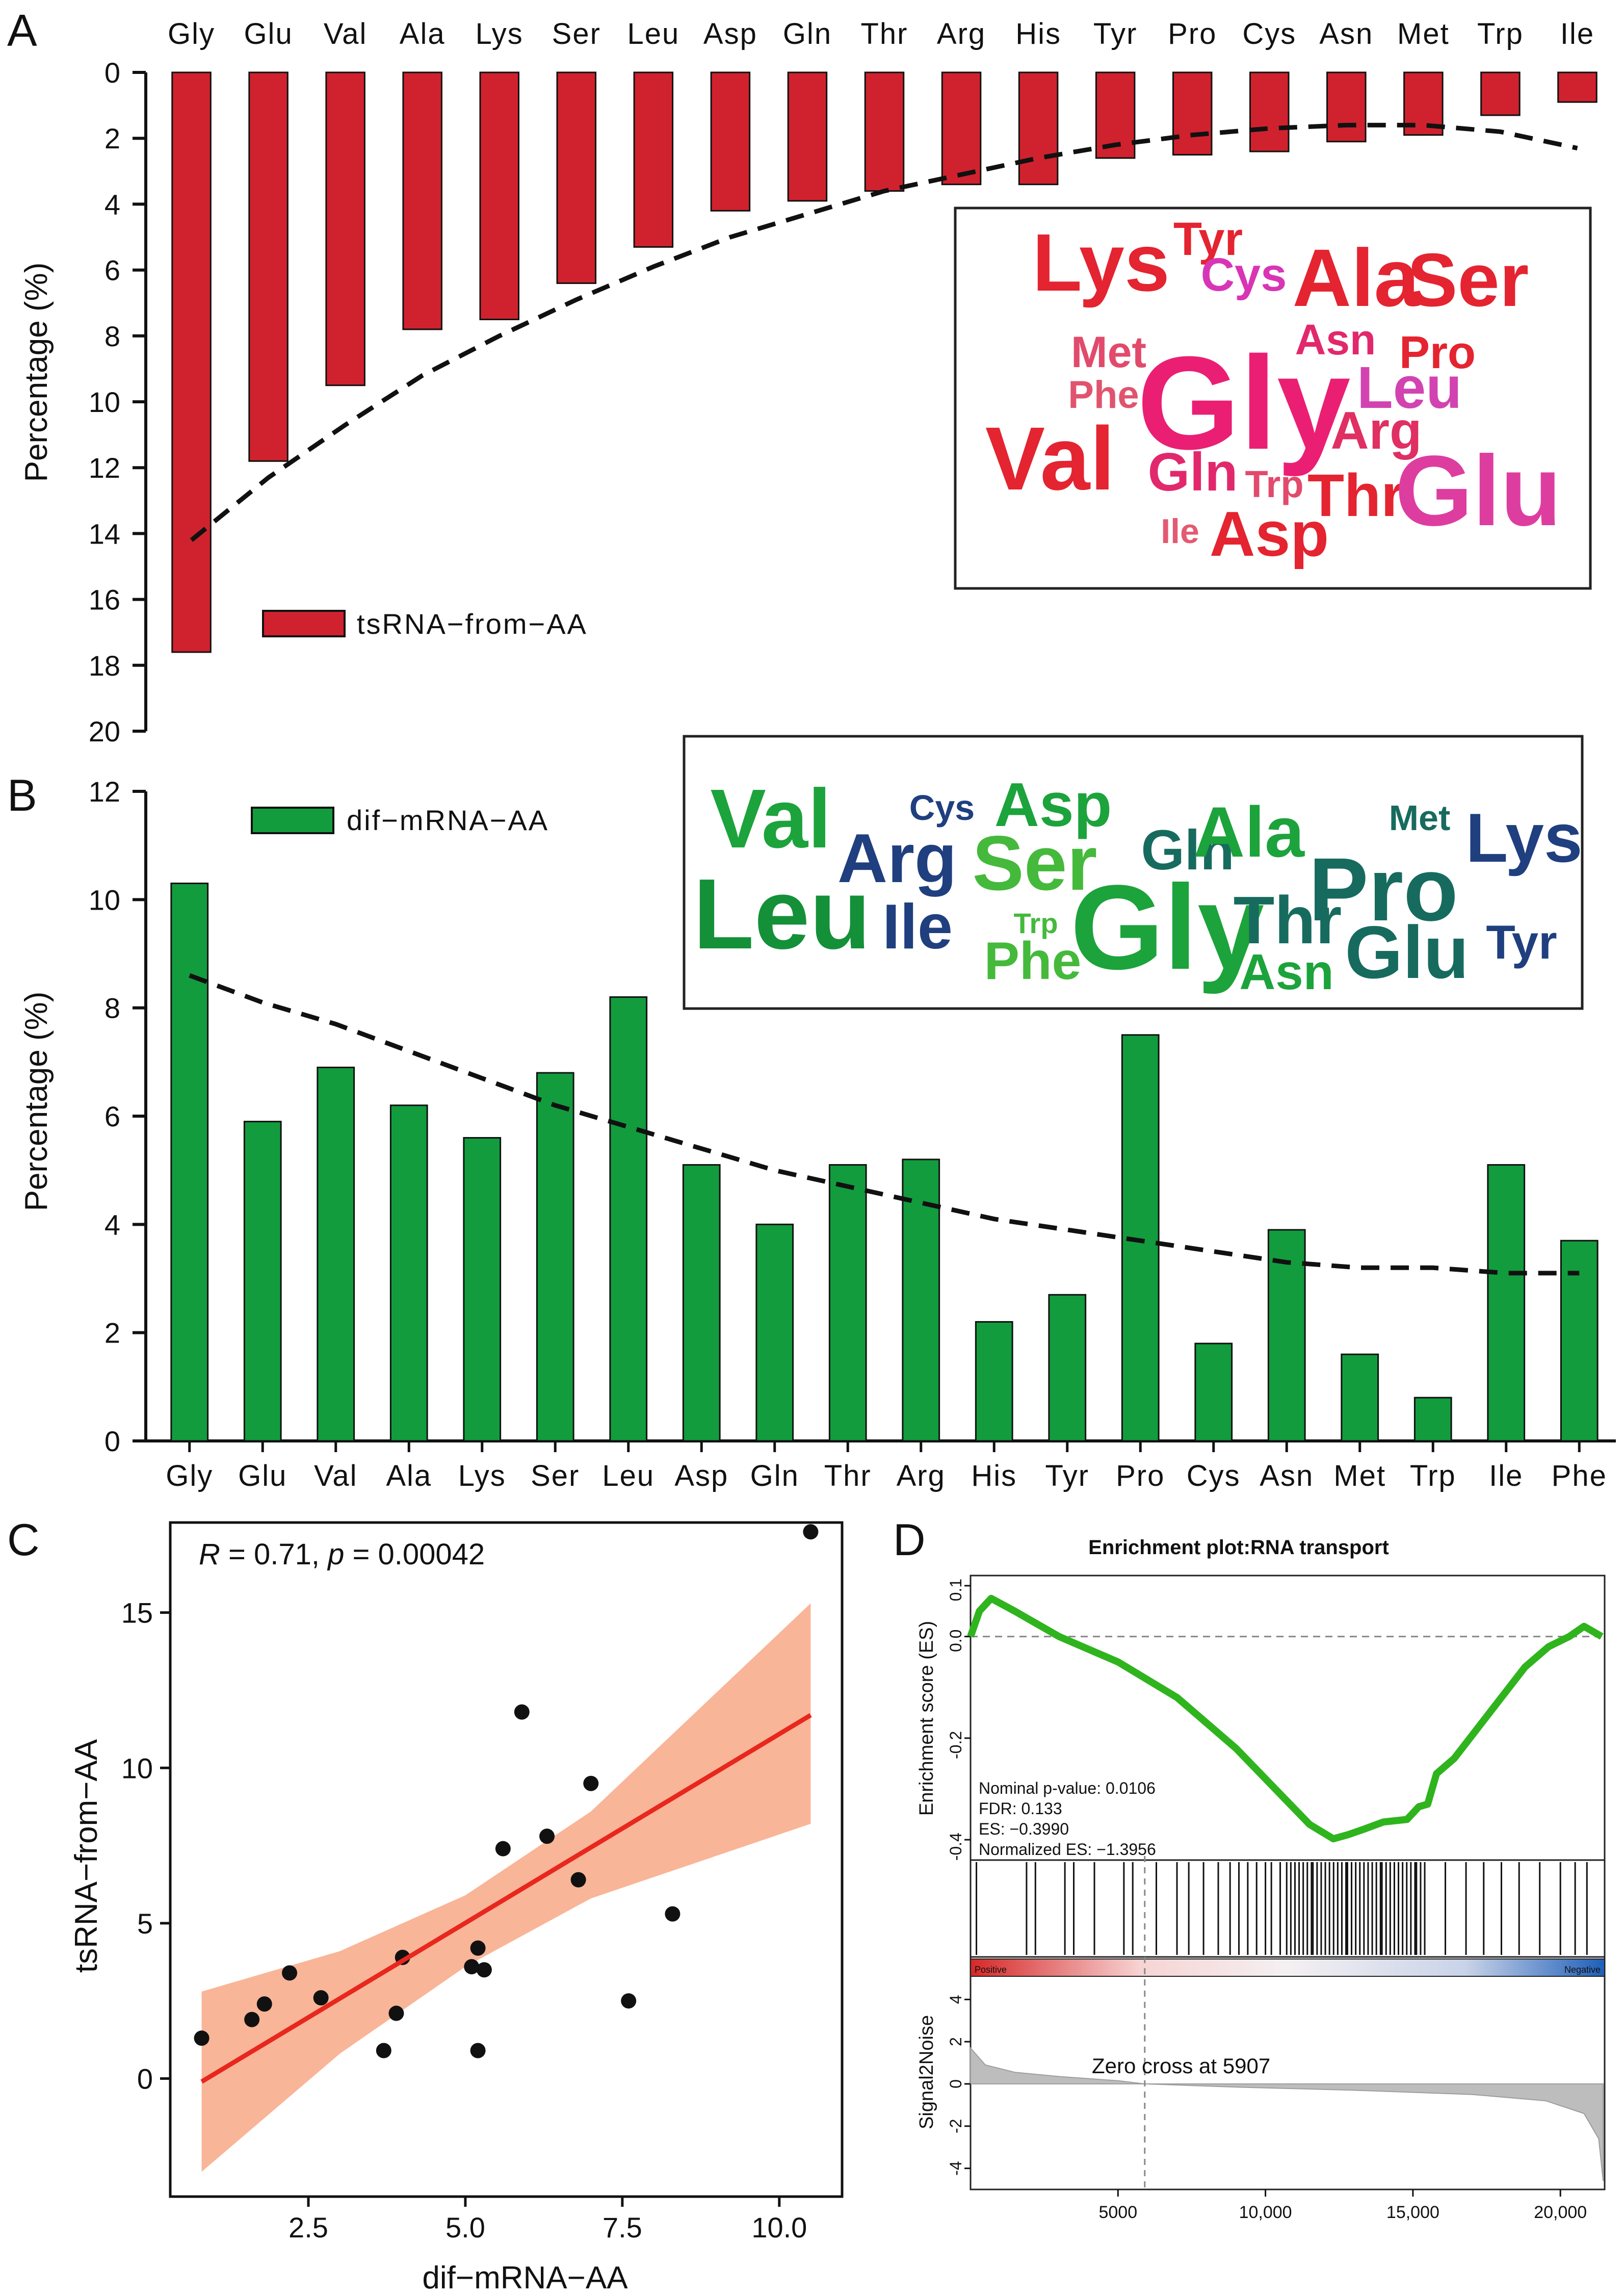  Describe the element at coordinates (956, 1590) in the screenshot. I see `gsea-es-ytick-label: 0.1` at that location.